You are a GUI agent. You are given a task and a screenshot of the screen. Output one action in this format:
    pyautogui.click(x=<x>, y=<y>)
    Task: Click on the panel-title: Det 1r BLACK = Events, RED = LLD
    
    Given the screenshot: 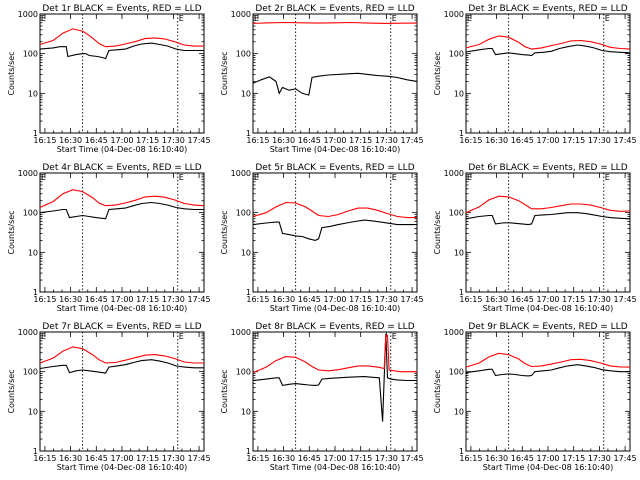 What is the action you would take?
    pyautogui.click(x=121, y=9)
    